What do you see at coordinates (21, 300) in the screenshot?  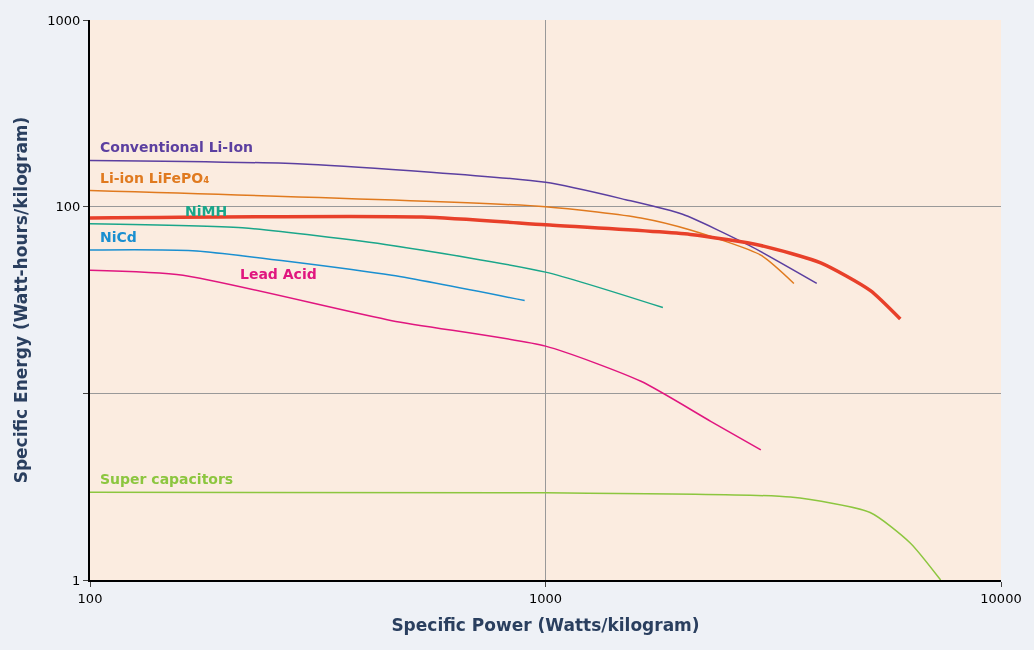 I see `y-axis-title: Specific Energy (Watt-hours/kilogram)` at bounding box center [21, 300].